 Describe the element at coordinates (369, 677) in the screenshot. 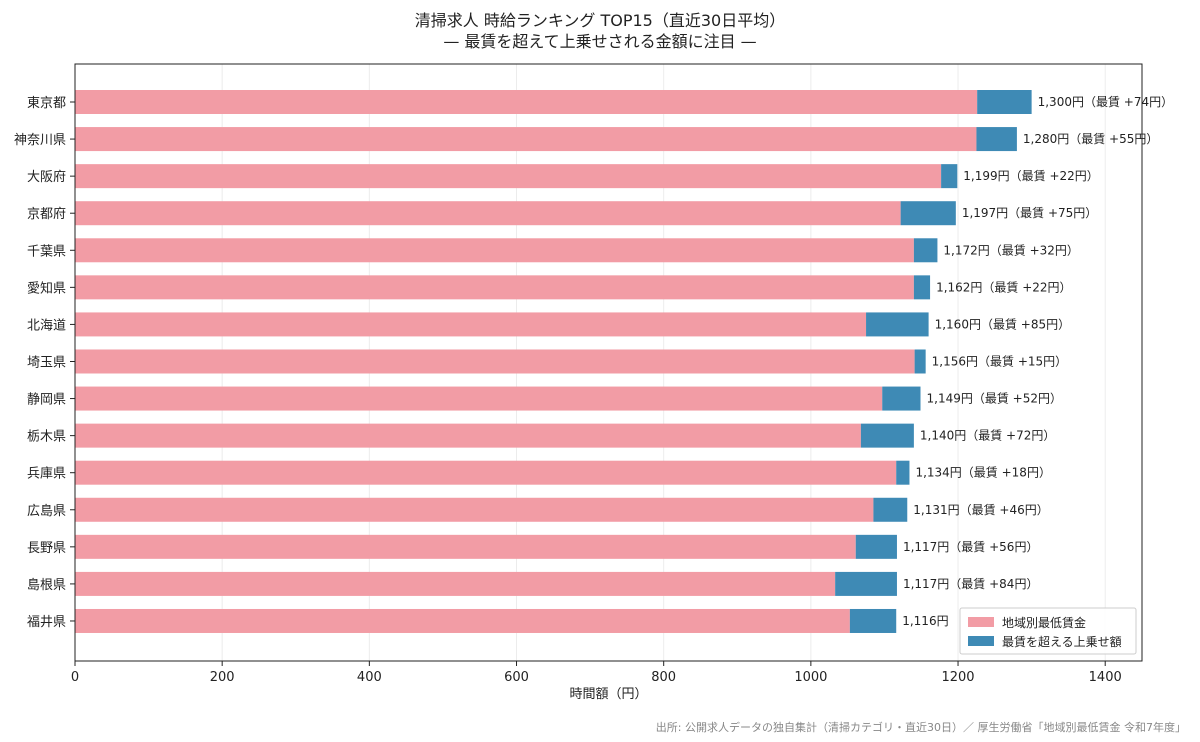

I see `x-tick-label: 400` at that location.